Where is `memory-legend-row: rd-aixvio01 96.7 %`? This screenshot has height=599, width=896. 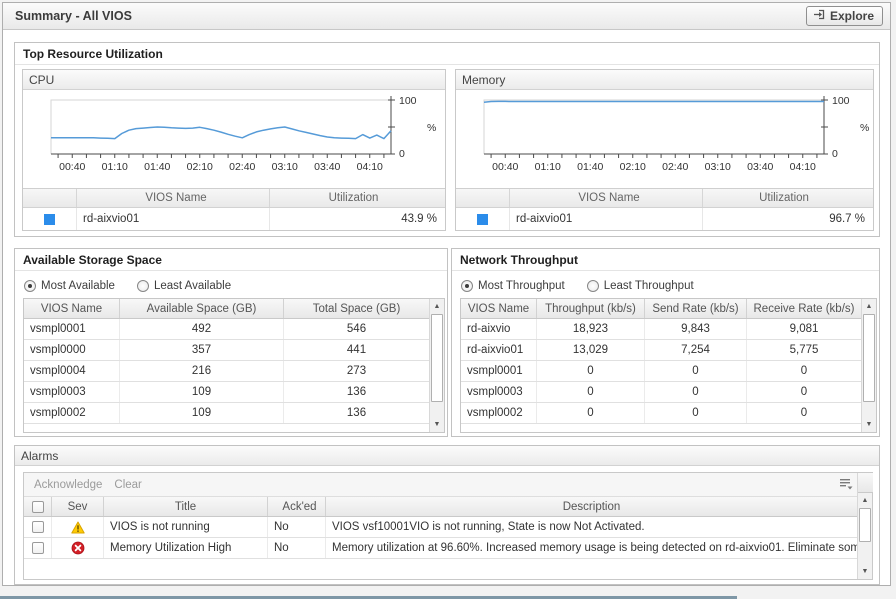 memory-legend-row: rd-aixvio01 96.7 % is located at coordinates (664, 219).